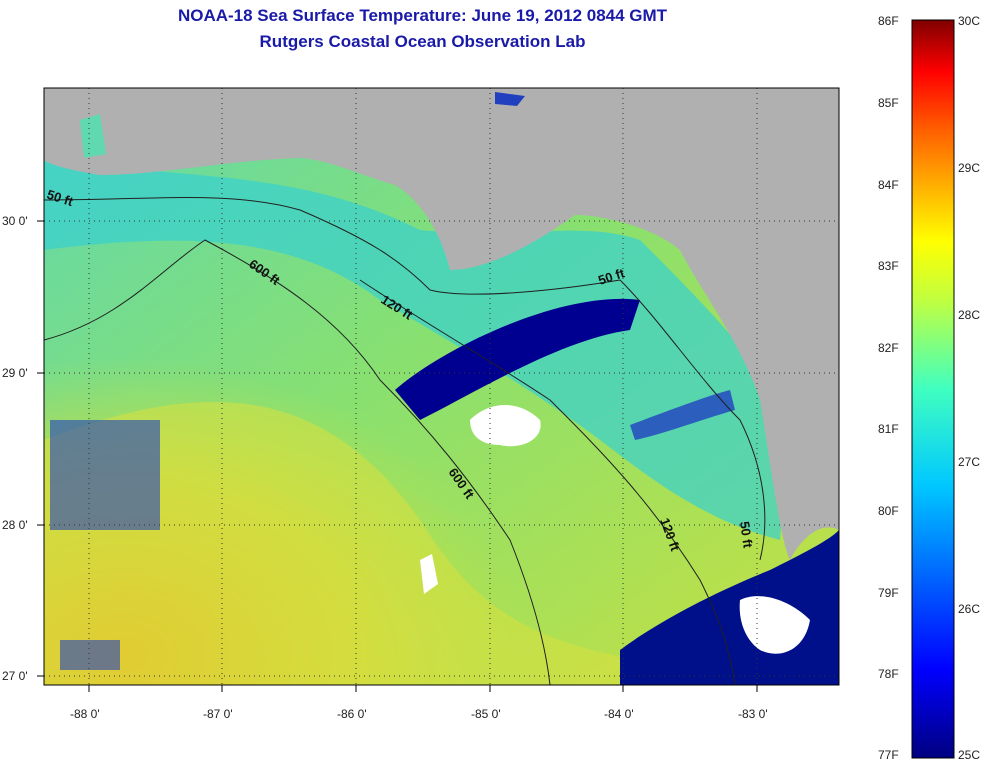  Describe the element at coordinates (753, 714) in the screenshot. I see `longitude-label: -83 0'` at that location.